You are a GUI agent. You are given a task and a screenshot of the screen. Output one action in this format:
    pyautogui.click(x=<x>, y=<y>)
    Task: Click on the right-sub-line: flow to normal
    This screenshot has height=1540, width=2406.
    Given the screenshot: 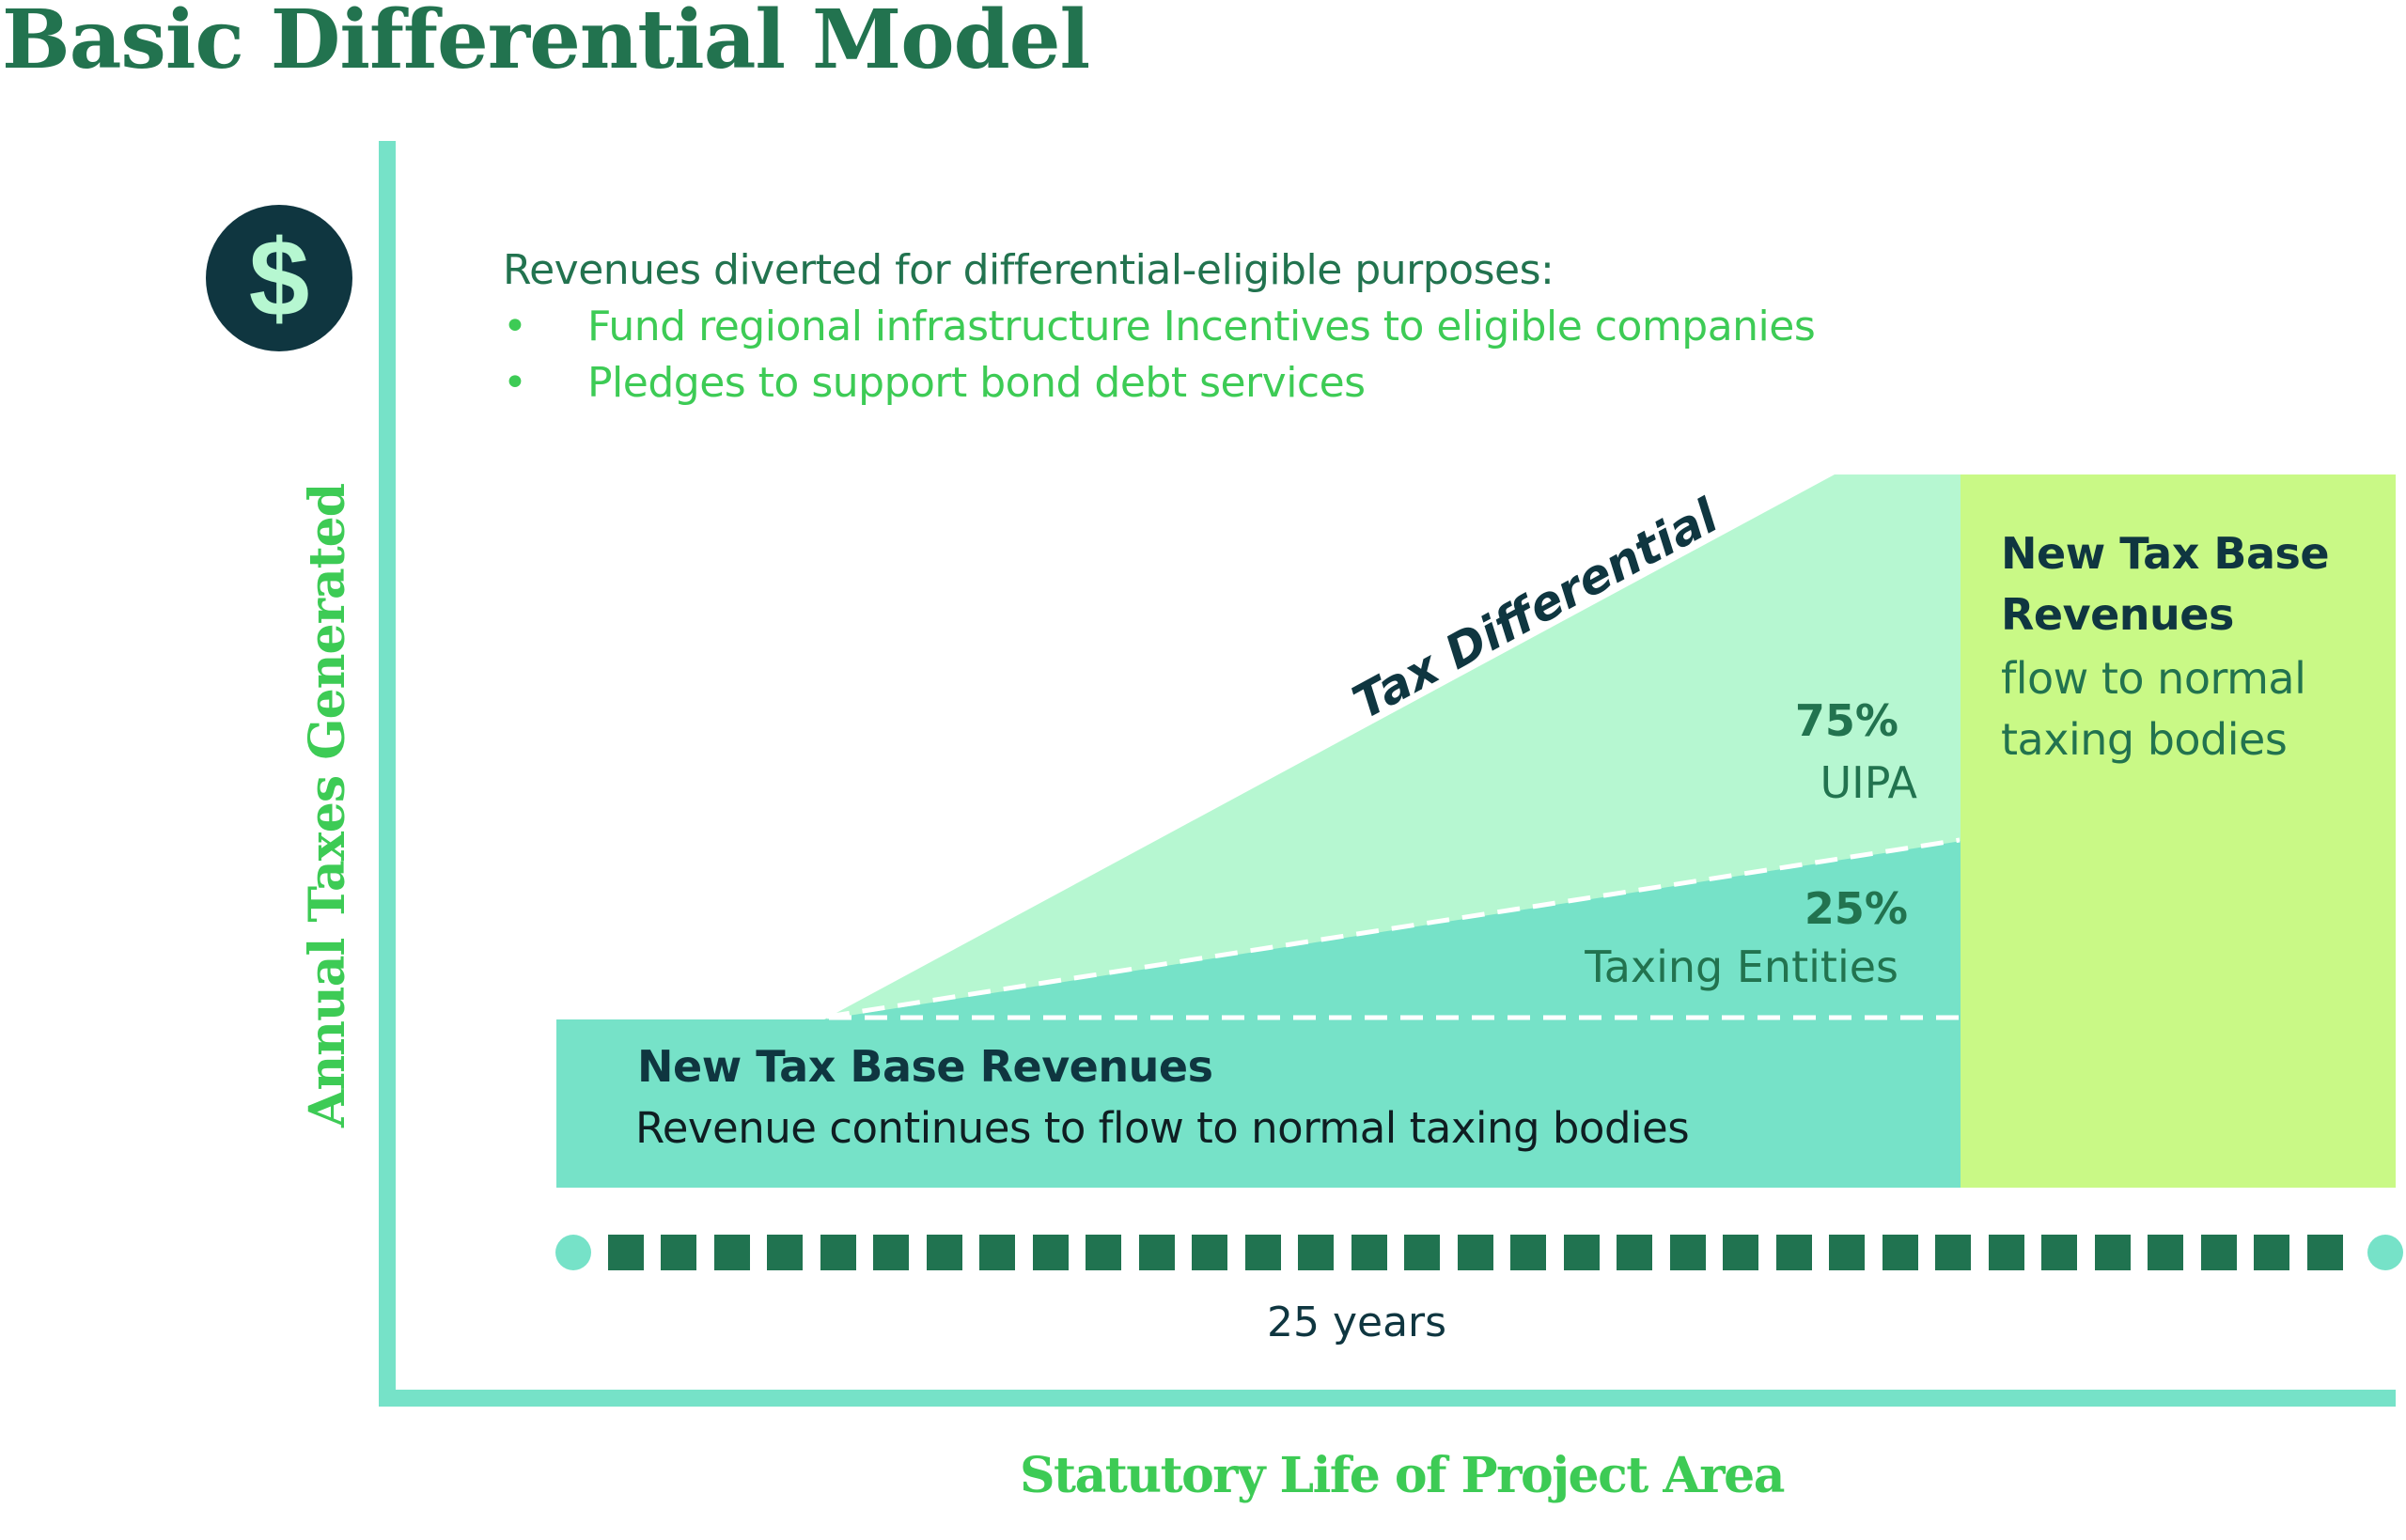 What is the action you would take?
    pyautogui.click(x=2153, y=678)
    